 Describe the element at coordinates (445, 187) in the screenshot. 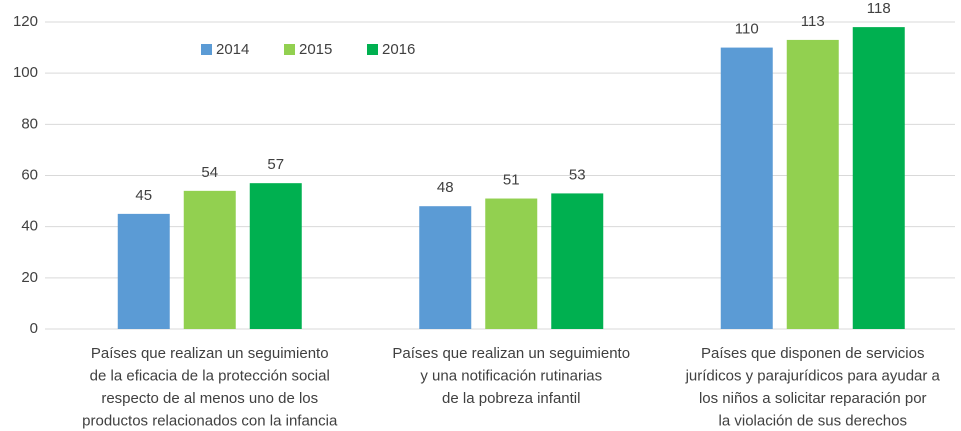

I see `value-label: 48` at that location.